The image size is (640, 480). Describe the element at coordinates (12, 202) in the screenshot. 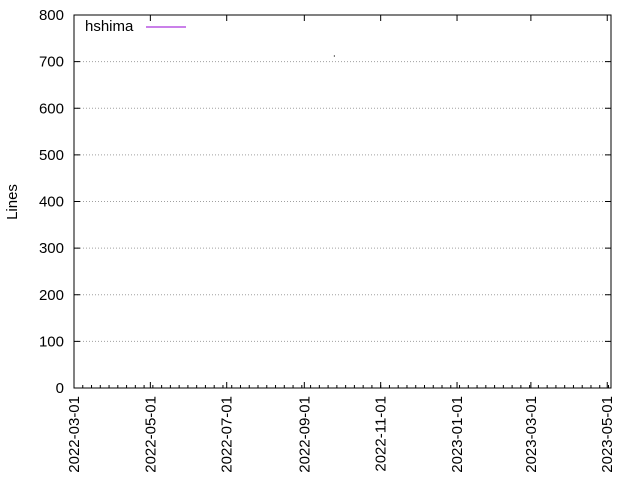

I see `y-axis-label: Lines` at that location.